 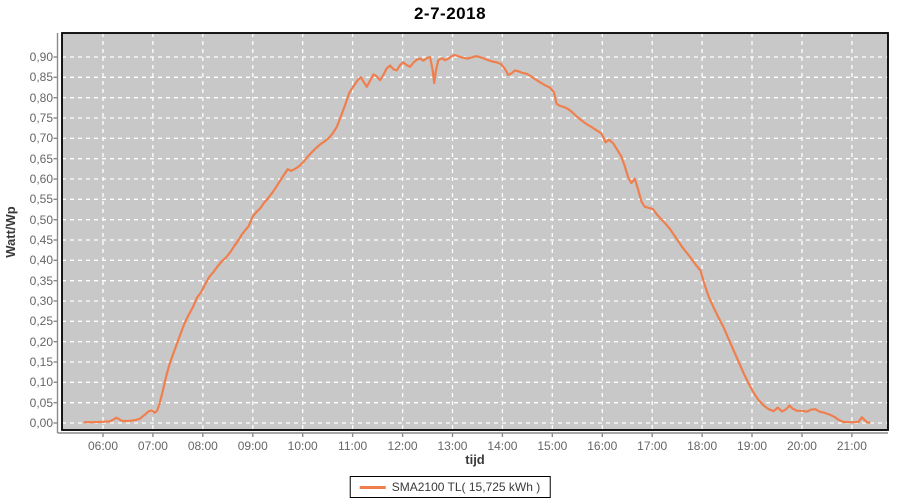 I want to click on chart-title: 2-7-2018, so click(x=450, y=13).